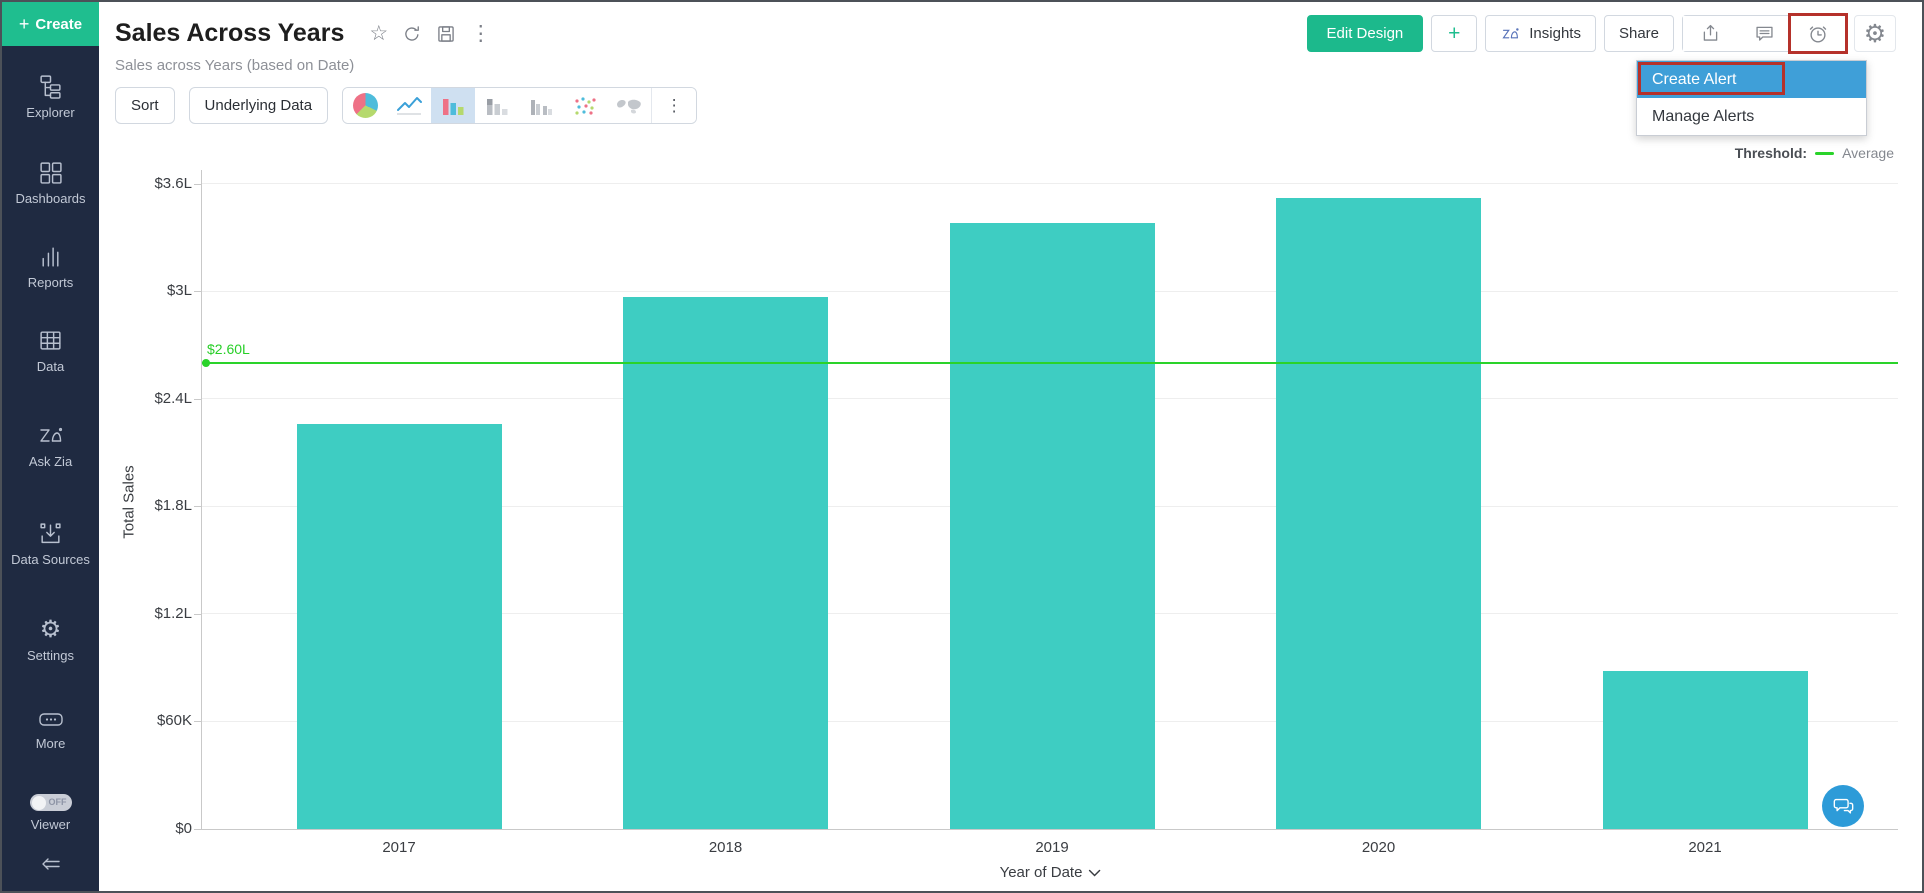  What do you see at coordinates (652, 105) in the screenshot?
I see `divider` at bounding box center [652, 105].